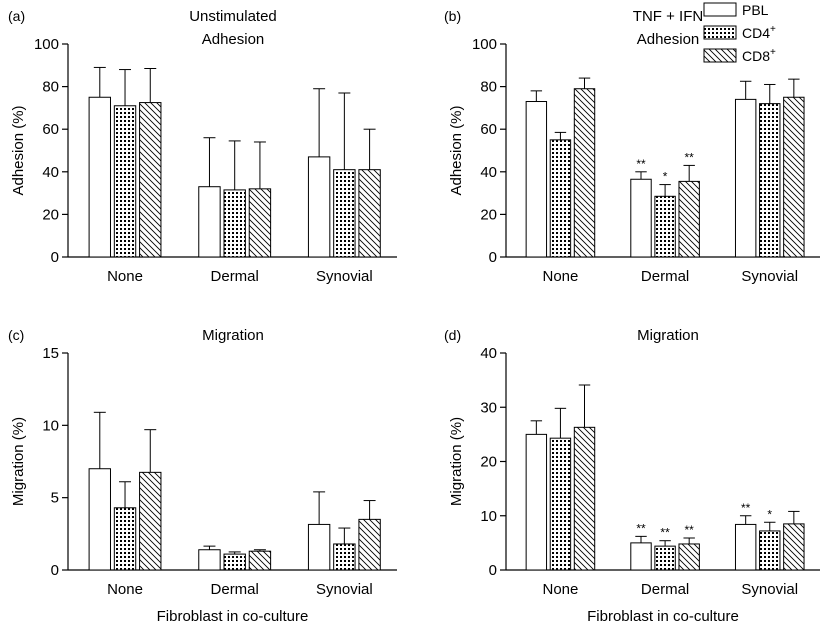  What do you see at coordinates (665, 533) in the screenshot?
I see `panel-d-sigmark-dermal-cd4: **` at bounding box center [665, 533].